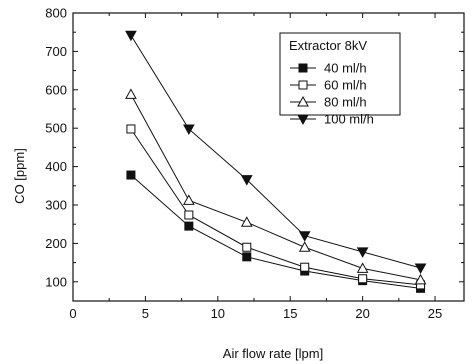  What do you see at coordinates (290, 313) in the screenshot?
I see `x-tick-label: 15` at bounding box center [290, 313].